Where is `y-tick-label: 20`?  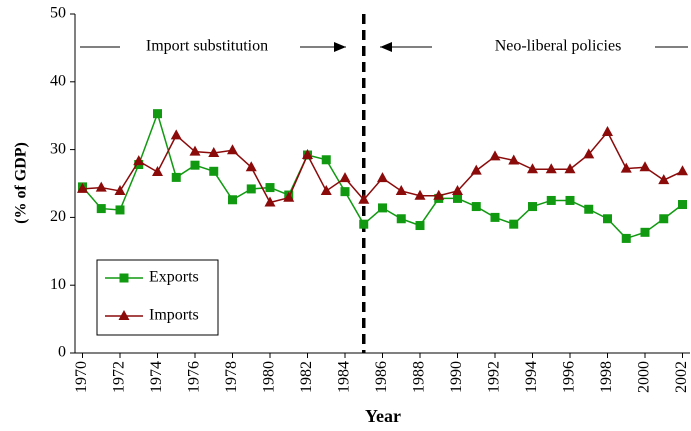 y-tick-label: 20 is located at coordinates (58, 216).